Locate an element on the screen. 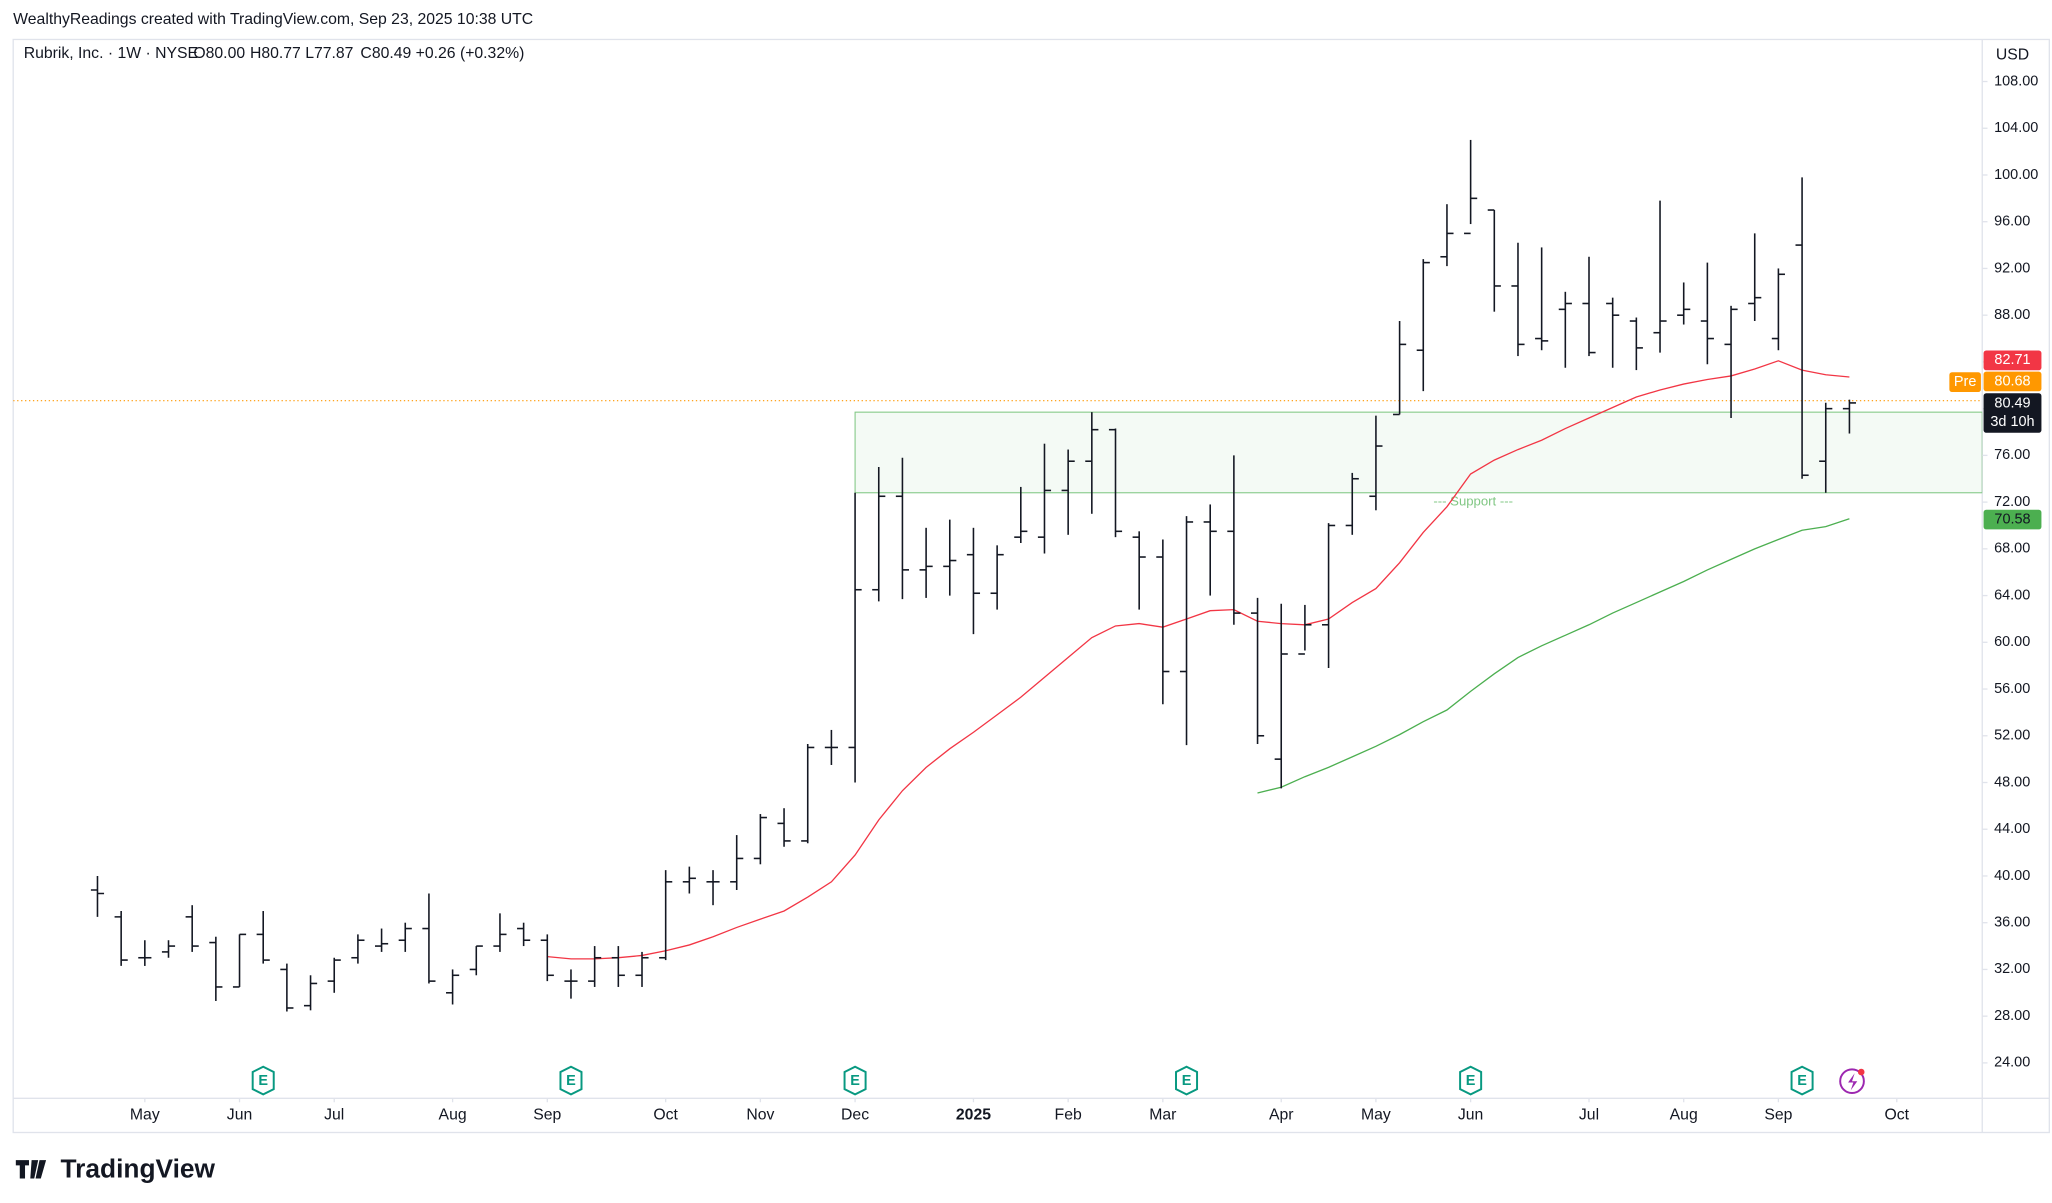 This screenshot has height=1203, width=2052. icon-bolt is located at coordinates (1853, 1082).